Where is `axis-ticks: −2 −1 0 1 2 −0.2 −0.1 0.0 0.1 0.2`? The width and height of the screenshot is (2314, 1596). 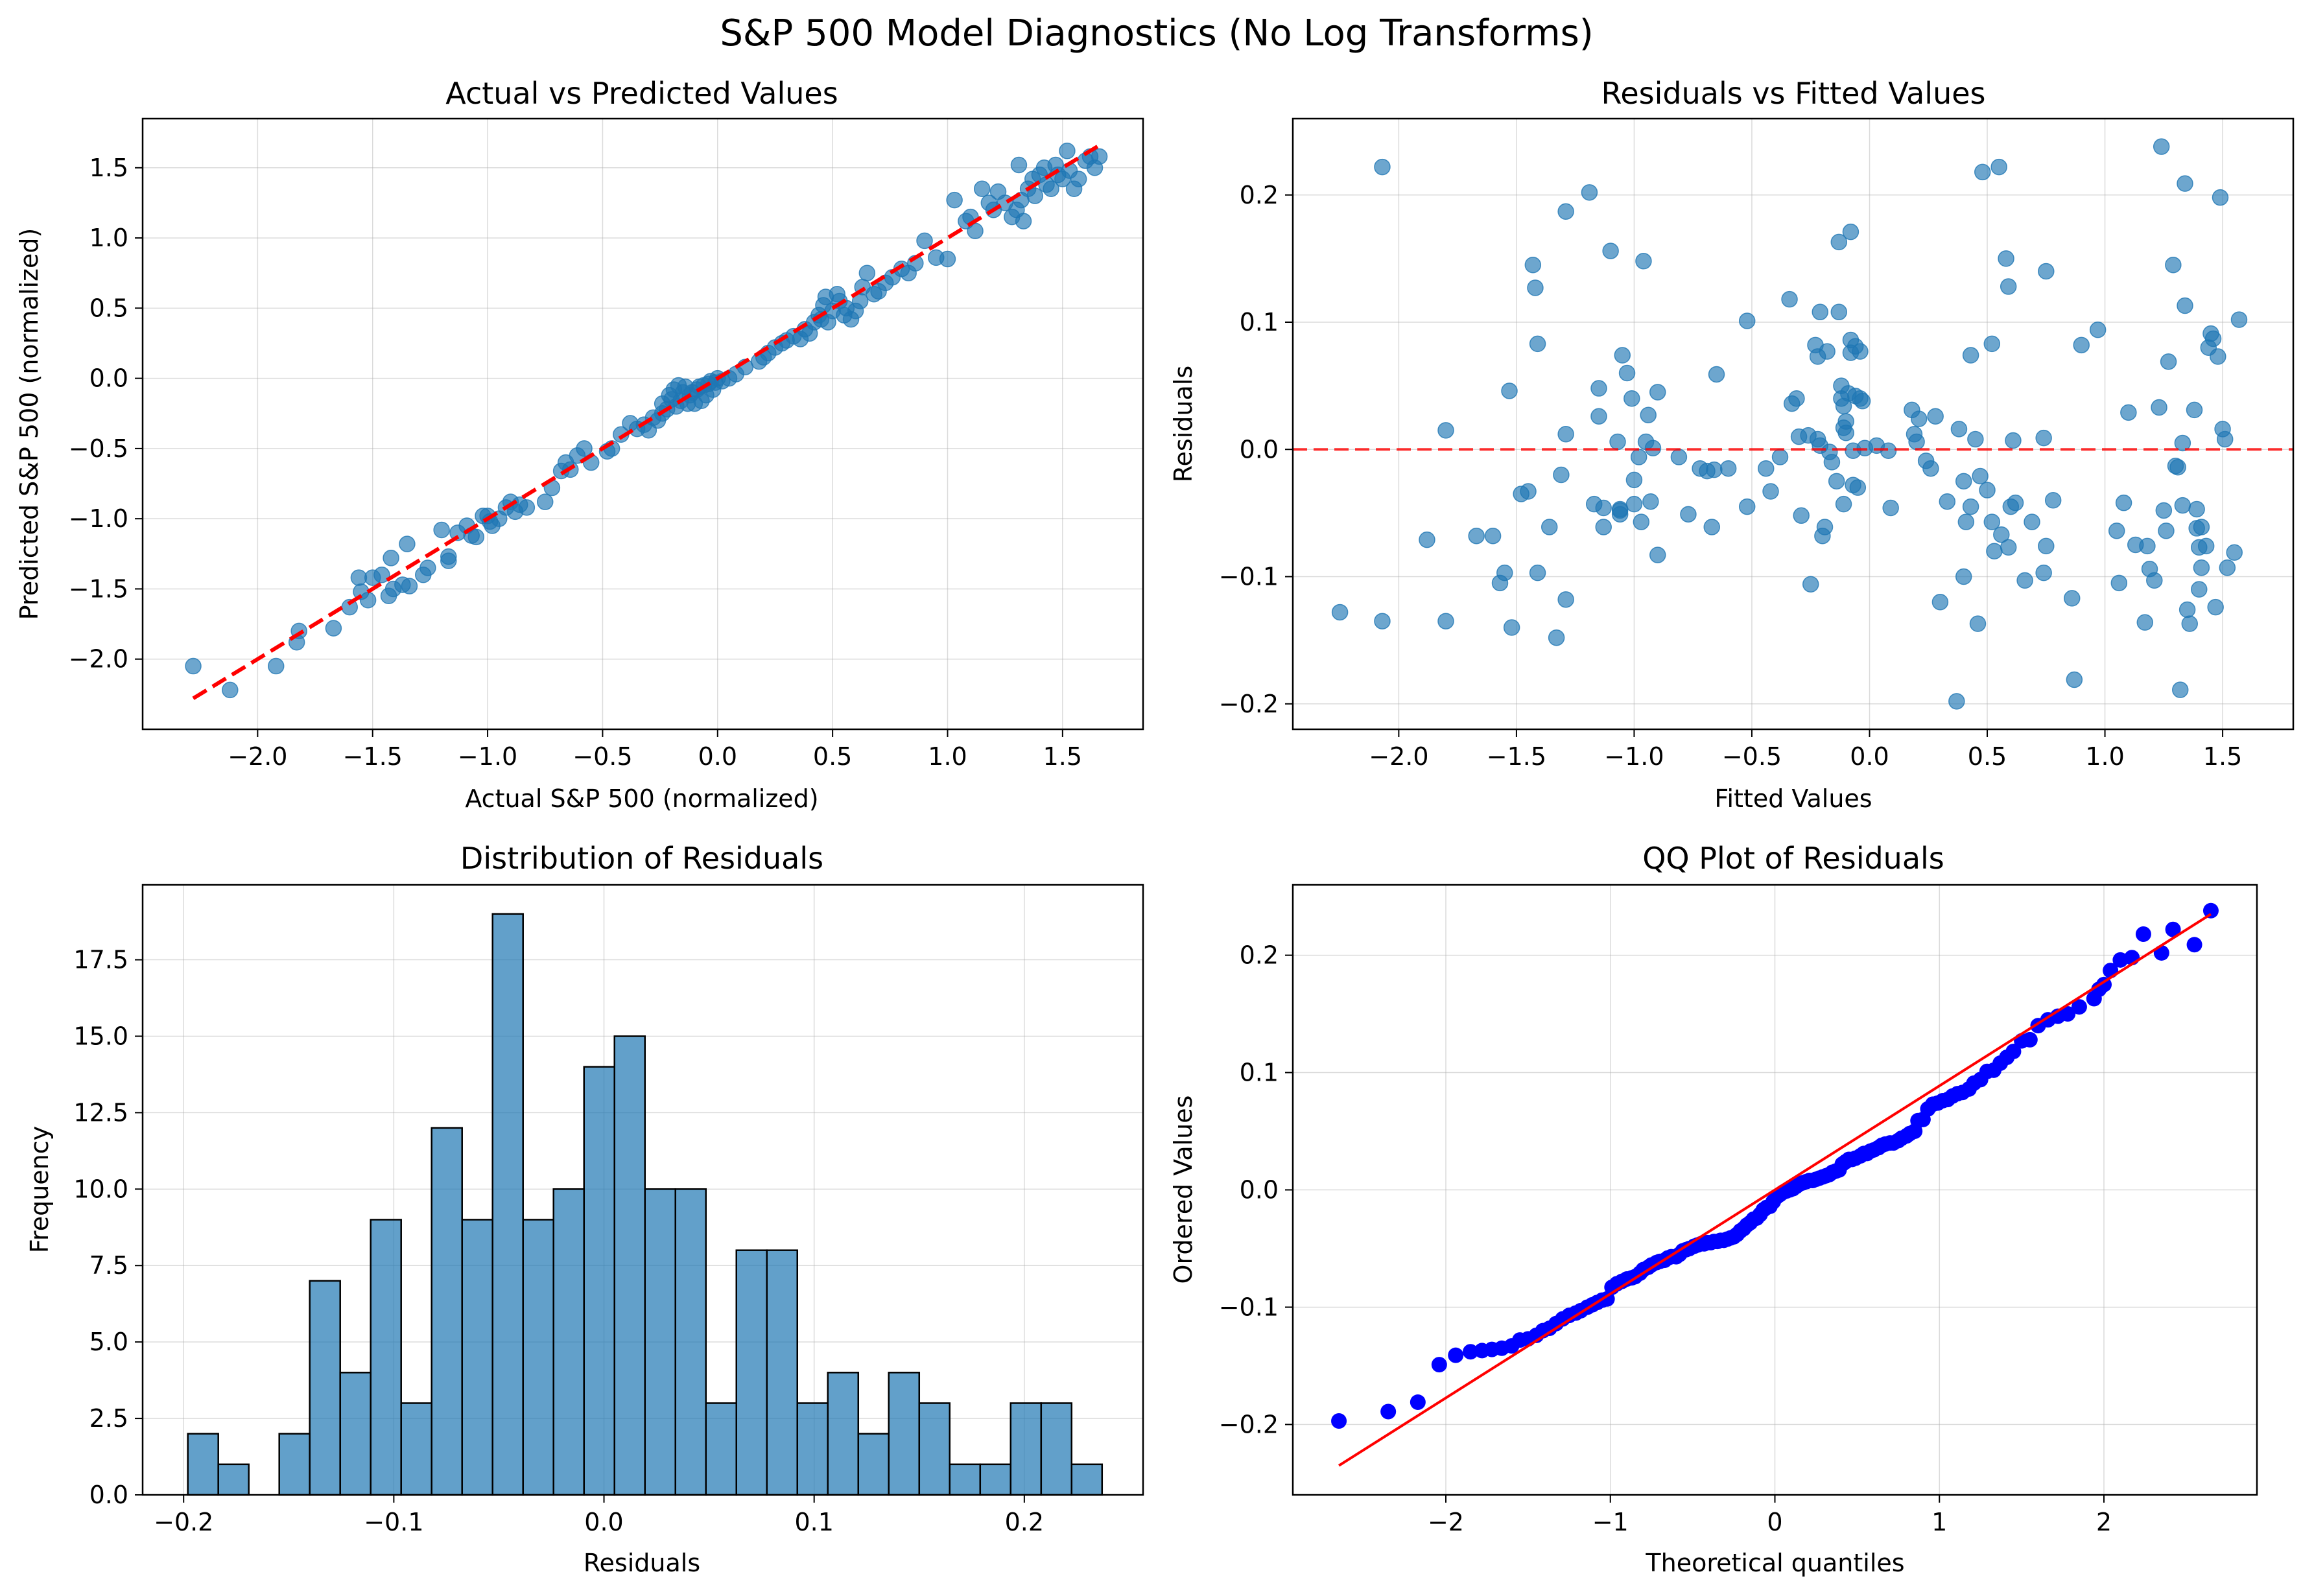
axis-ticks: −2 −1 0 1 2 −0.2 −0.1 0.0 0.1 0.2 is located at coordinates (1665, 1238).